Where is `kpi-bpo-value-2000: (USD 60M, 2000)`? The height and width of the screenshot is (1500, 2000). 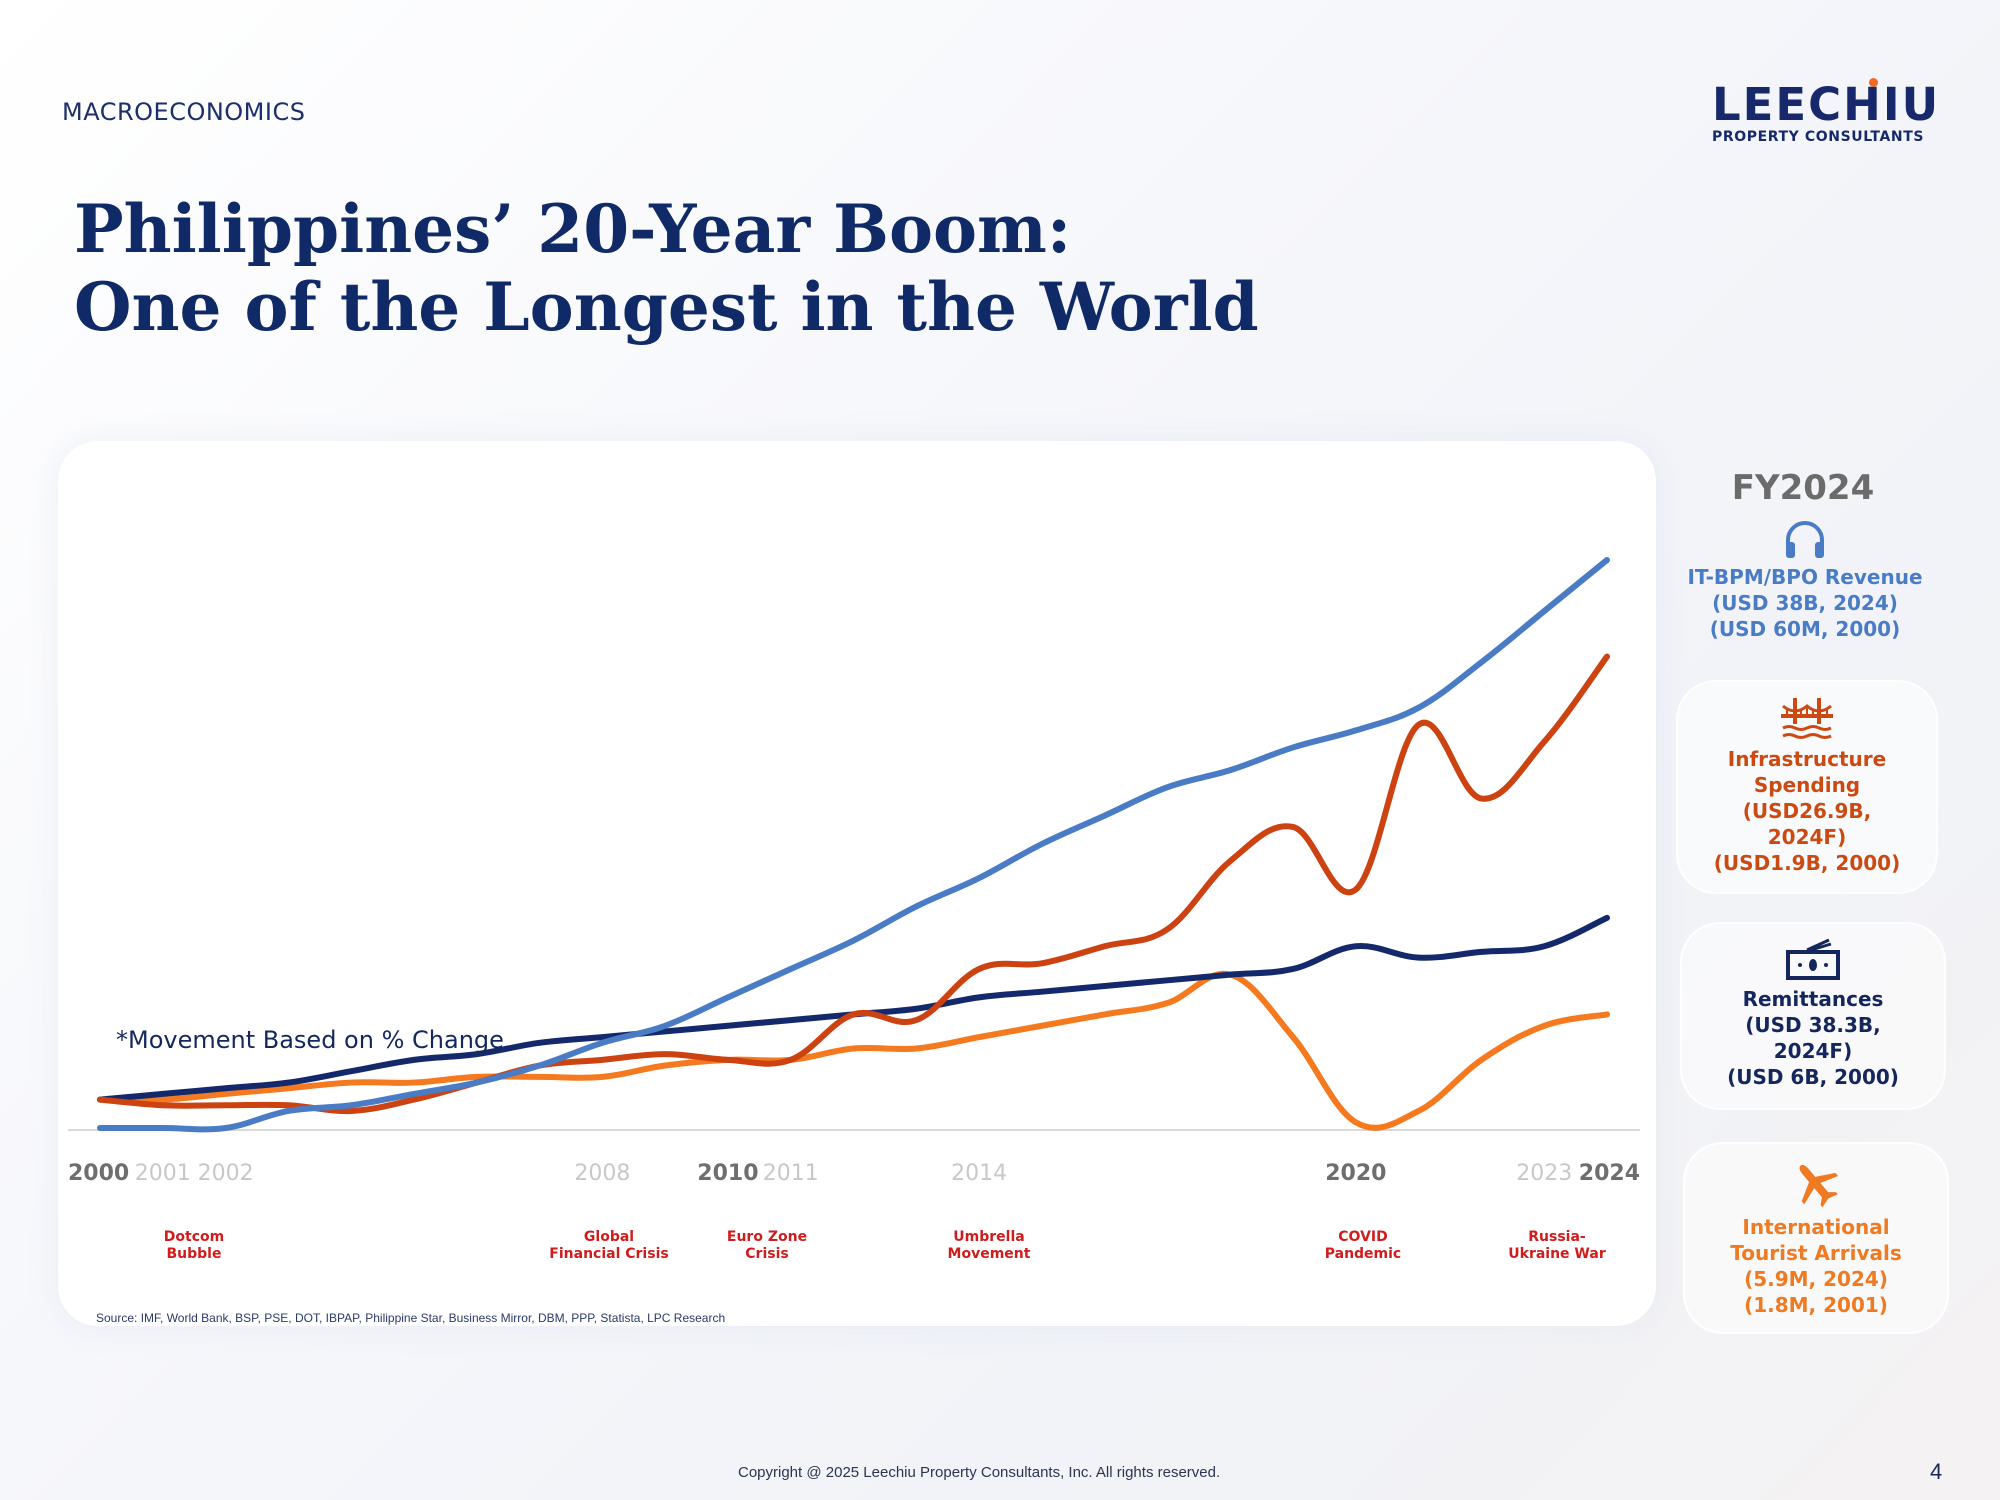
kpi-bpo-value-2000: (USD 60M, 2000) is located at coordinates (1805, 629).